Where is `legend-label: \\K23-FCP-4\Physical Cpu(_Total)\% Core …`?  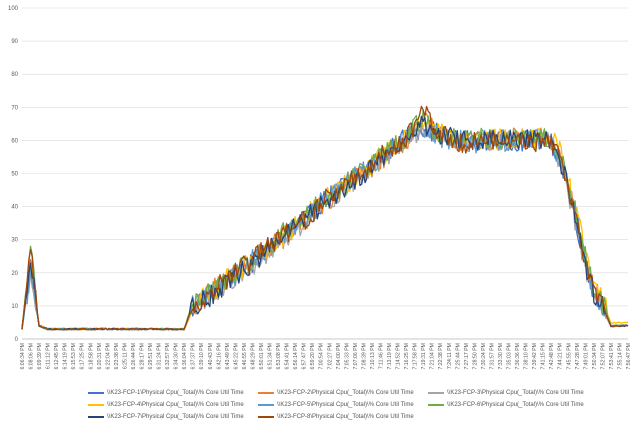
legend-label: \\K23-FCP-4\Physical Cpu(_Total)\% Core … is located at coordinates (175, 405).